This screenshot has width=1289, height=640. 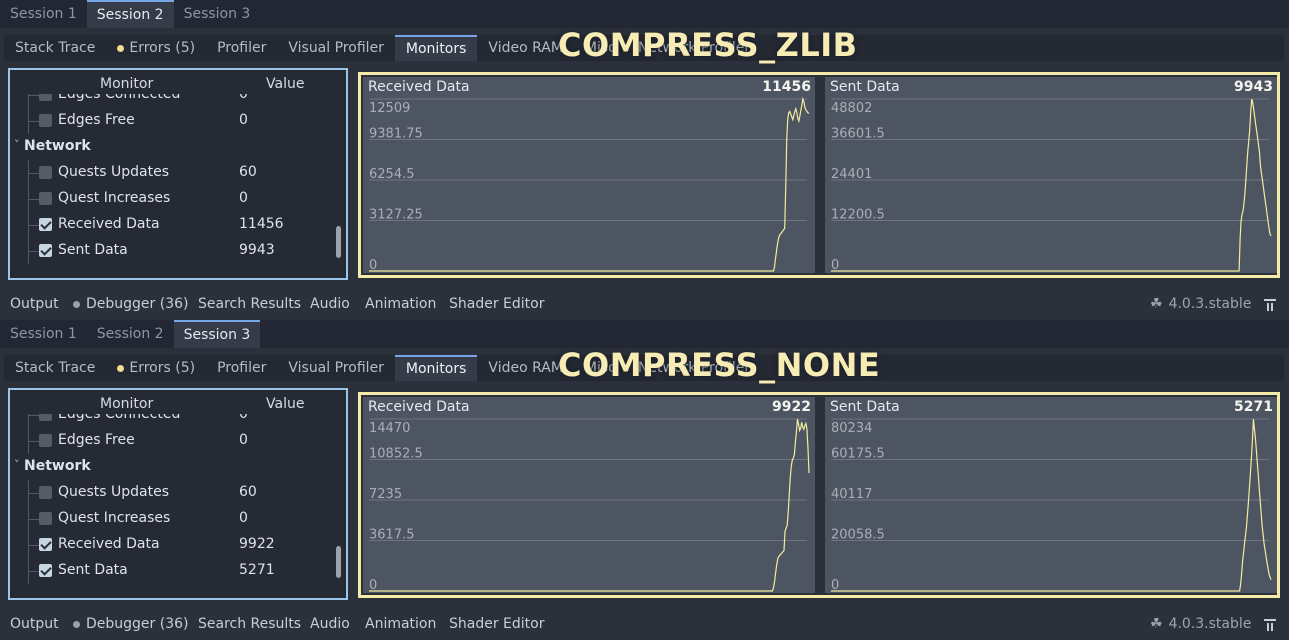 I want to click on monitor-value: 0, so click(x=243, y=418).